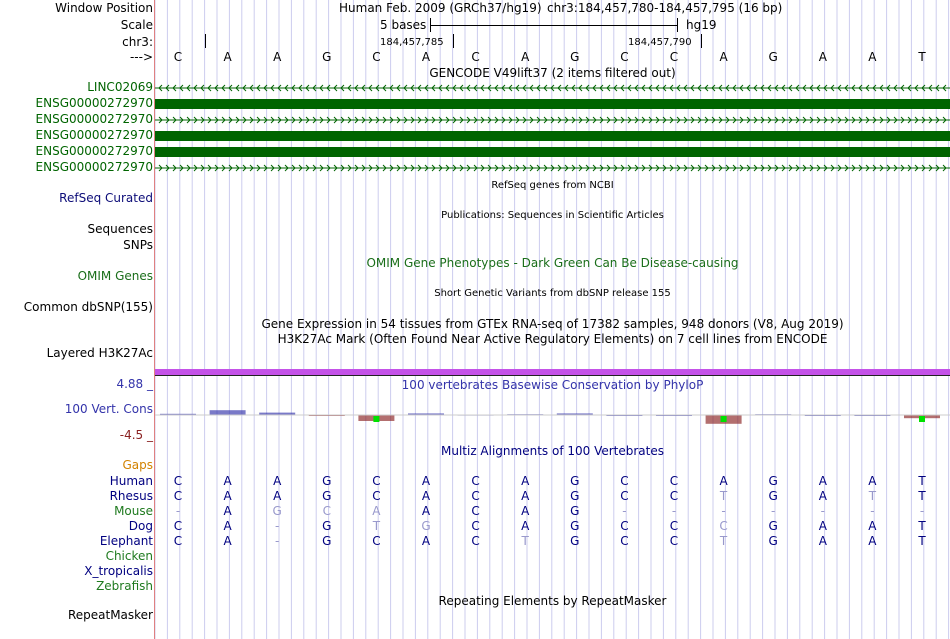  I want to click on gencode-title: GENCODE V49lift37 (2 items filtered out), so click(552, 73).